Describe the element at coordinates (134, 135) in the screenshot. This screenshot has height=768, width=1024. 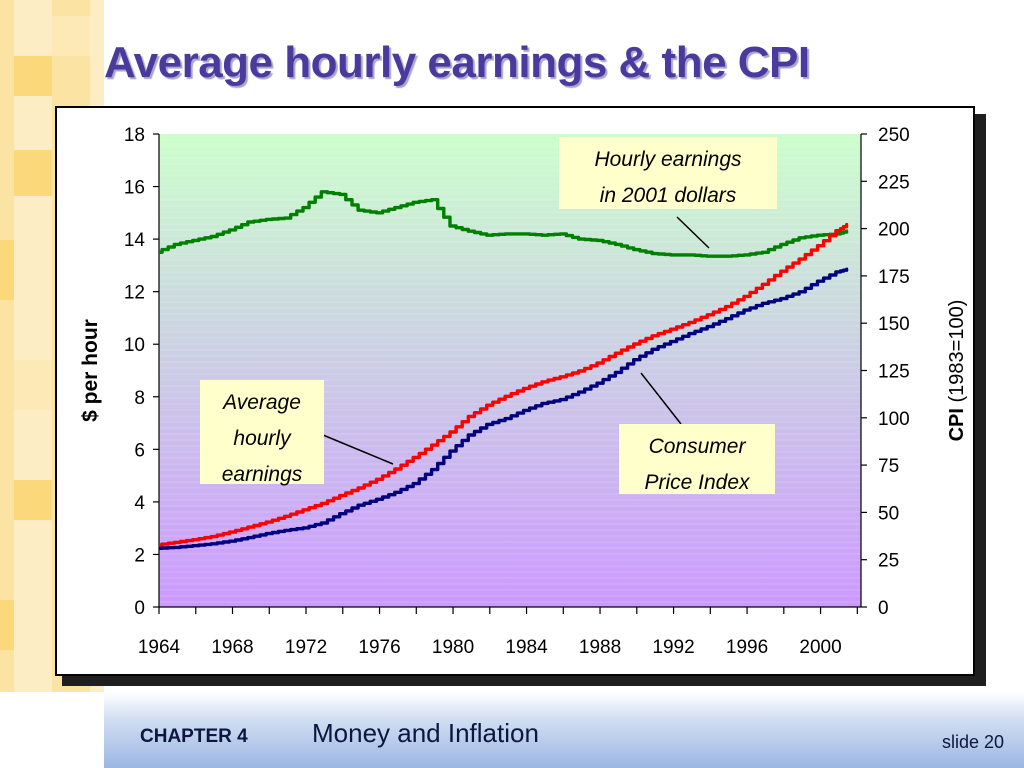
I see `left-tick-label: 18` at that location.